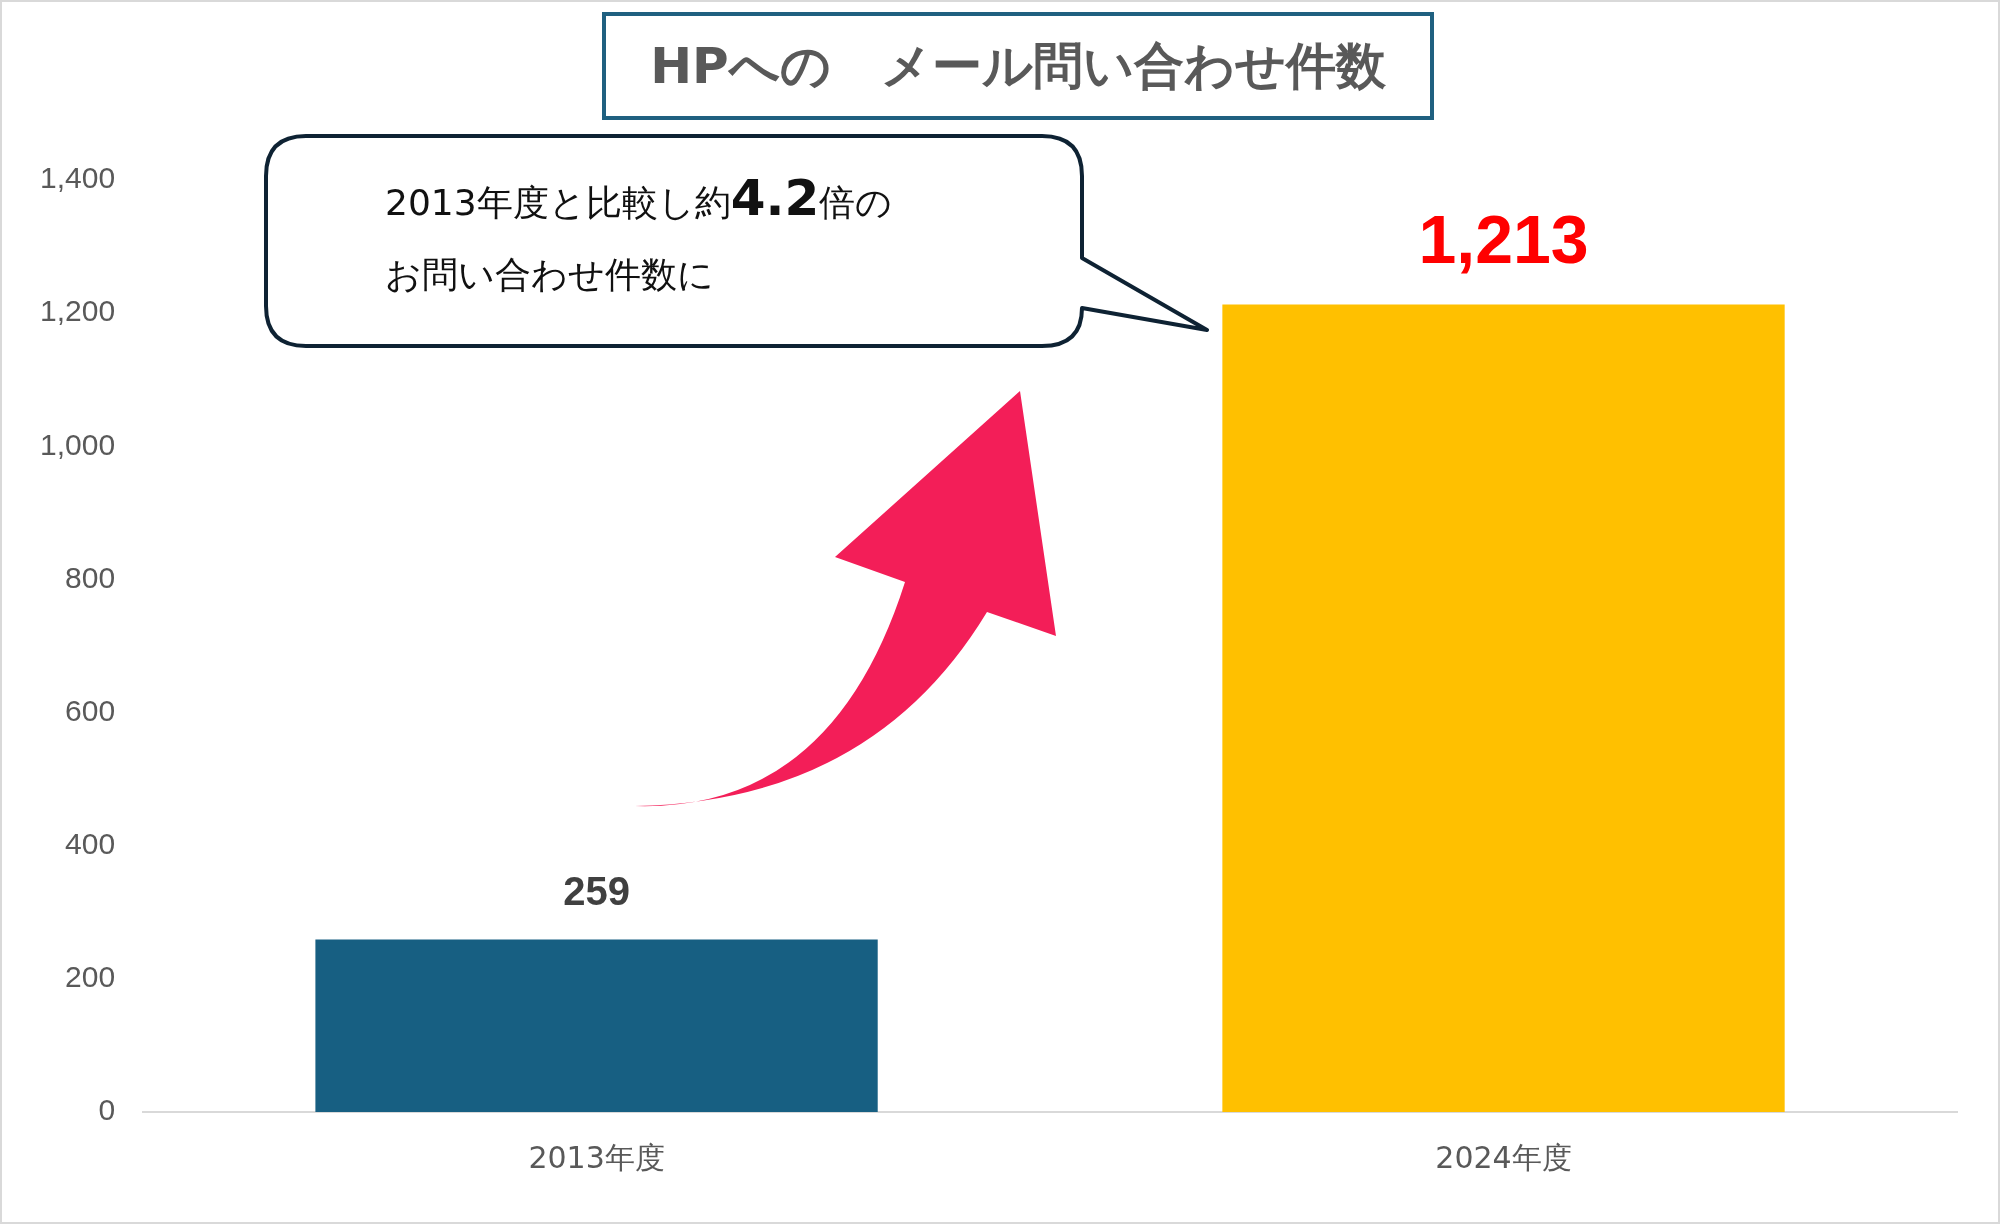 This screenshot has height=1224, width=2000. I want to click on y-tick-label: 1,000, so click(78, 444).